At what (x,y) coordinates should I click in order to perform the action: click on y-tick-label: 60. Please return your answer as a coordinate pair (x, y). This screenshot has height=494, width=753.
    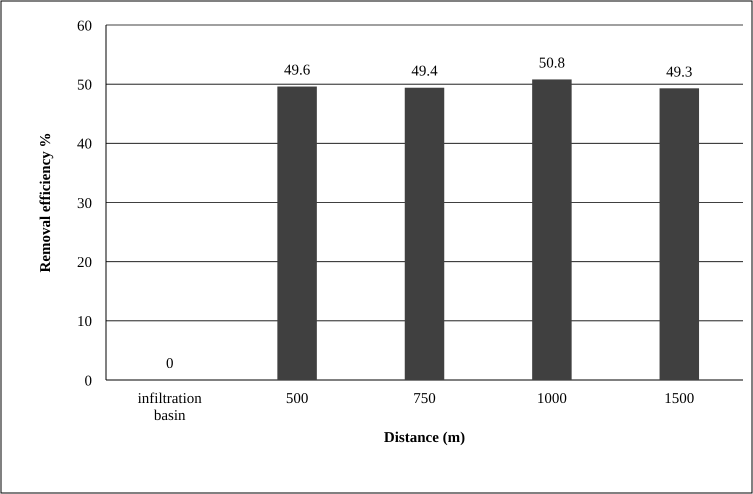
    Looking at the image, I should click on (84, 26).